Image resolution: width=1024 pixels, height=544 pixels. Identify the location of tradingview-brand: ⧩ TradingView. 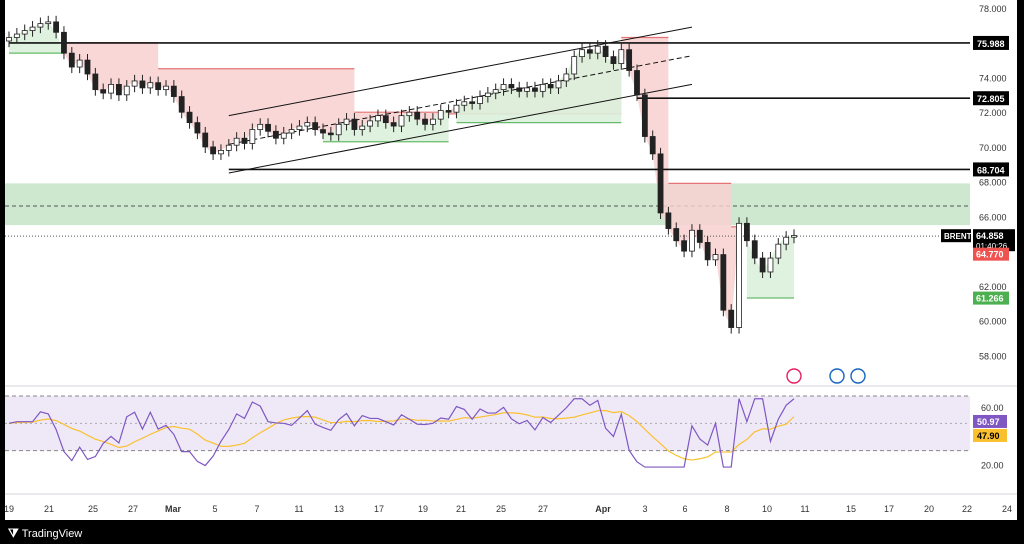
(45, 533).